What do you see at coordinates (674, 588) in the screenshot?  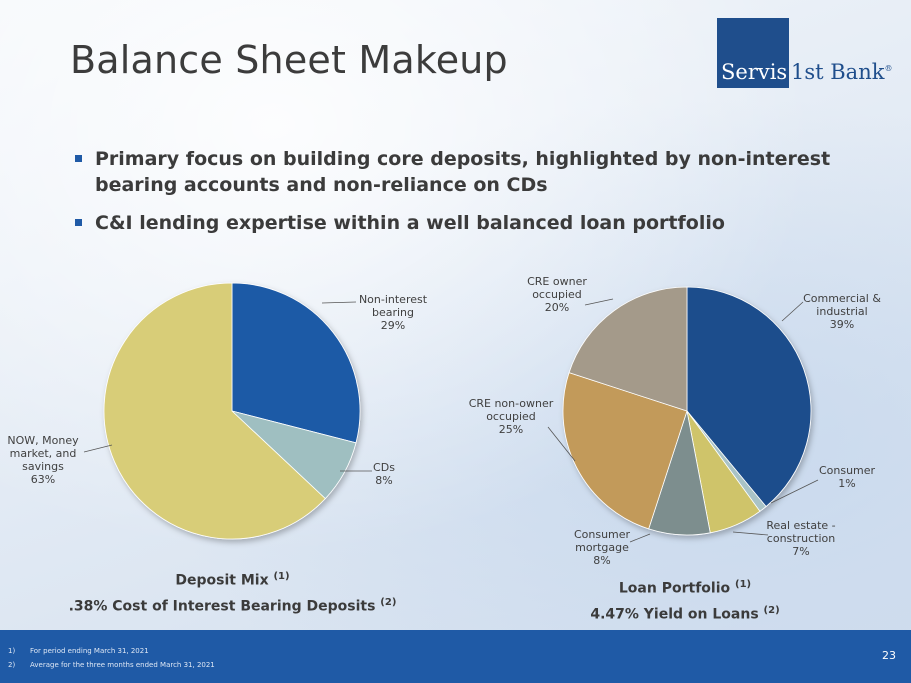 I see `loan-portfolio-title: Loan Portfolio` at bounding box center [674, 588].